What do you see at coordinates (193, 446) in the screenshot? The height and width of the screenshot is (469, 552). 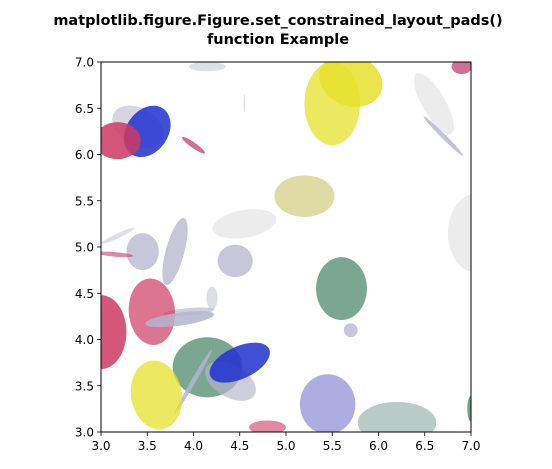 I see `x-tick-label: 4.0` at bounding box center [193, 446].